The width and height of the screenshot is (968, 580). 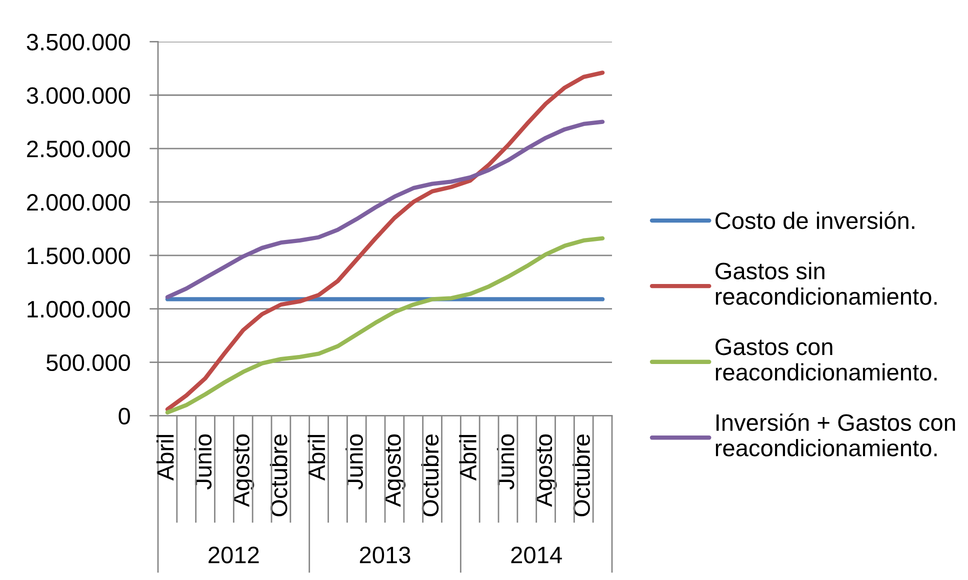 What do you see at coordinates (826, 283) in the screenshot?
I see `legend-label: Gastos sin reacondicionamiento.` at bounding box center [826, 283].